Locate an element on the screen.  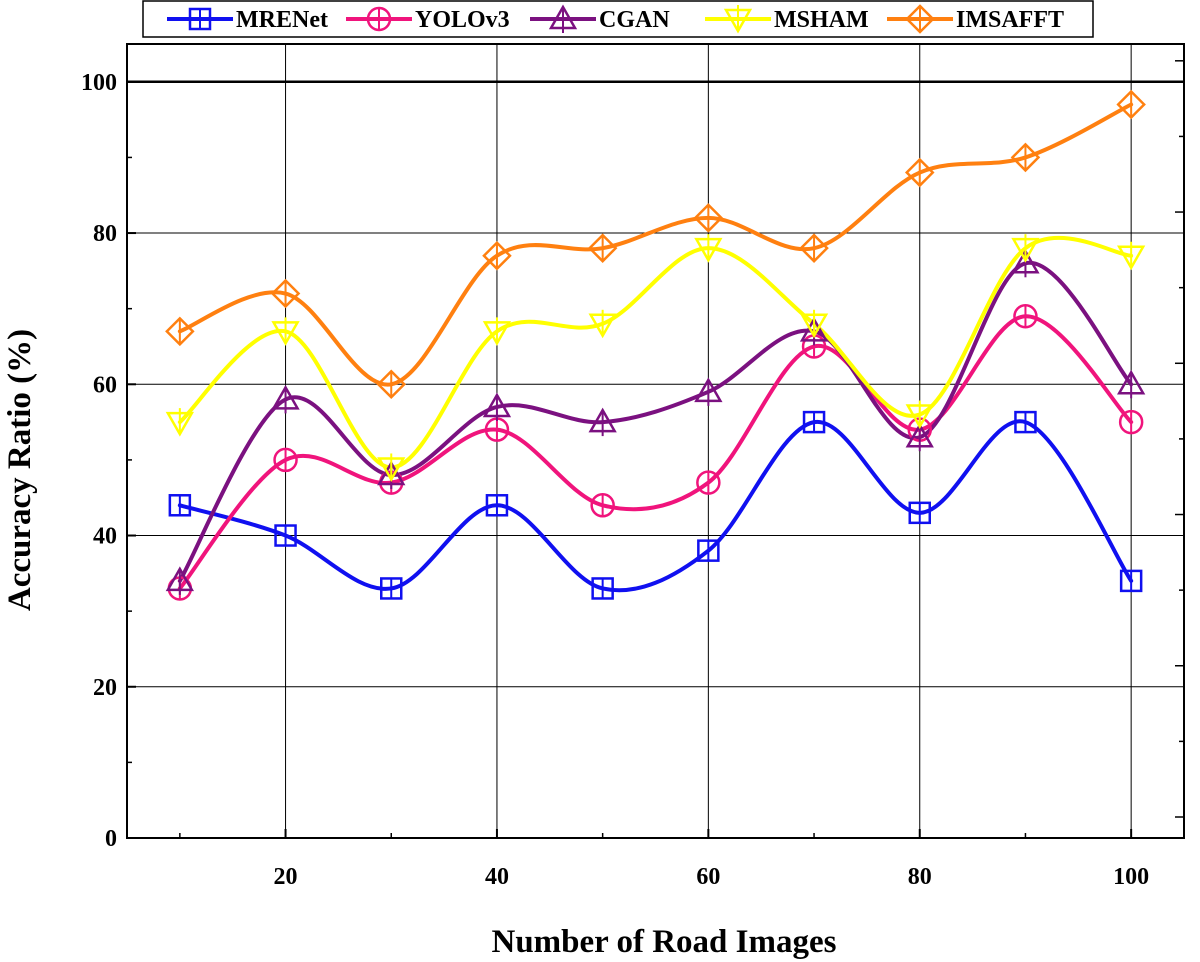
legend-label-yolov3: YOLOv3 is located at coordinates (462, 20).